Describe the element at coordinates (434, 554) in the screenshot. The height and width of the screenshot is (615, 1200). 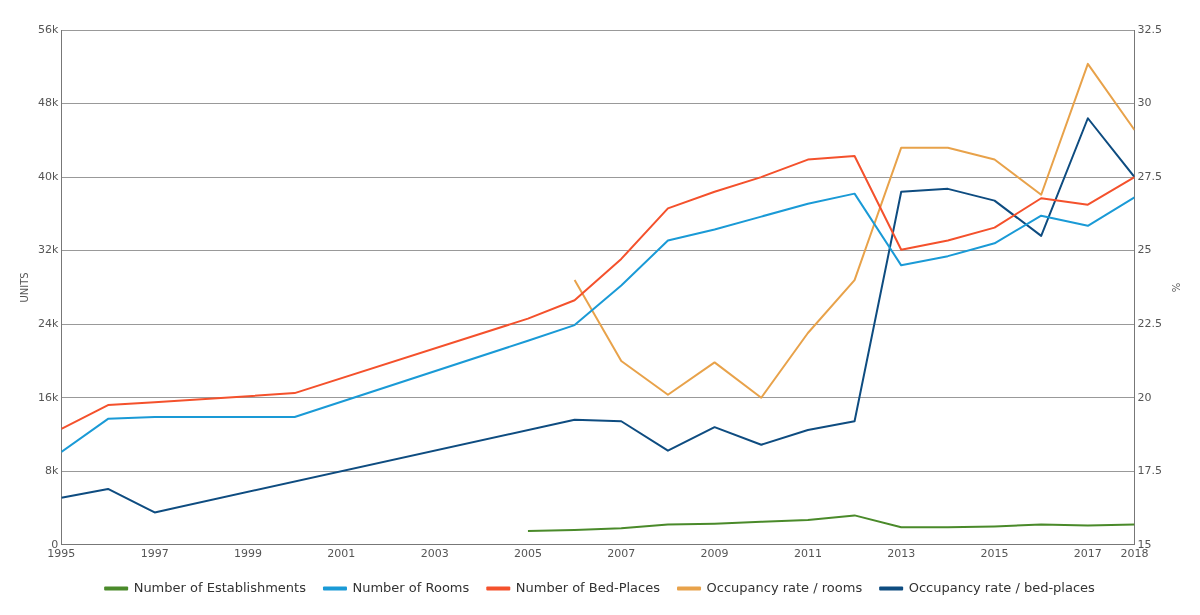
I see `x-tick-label: 2003` at that location.